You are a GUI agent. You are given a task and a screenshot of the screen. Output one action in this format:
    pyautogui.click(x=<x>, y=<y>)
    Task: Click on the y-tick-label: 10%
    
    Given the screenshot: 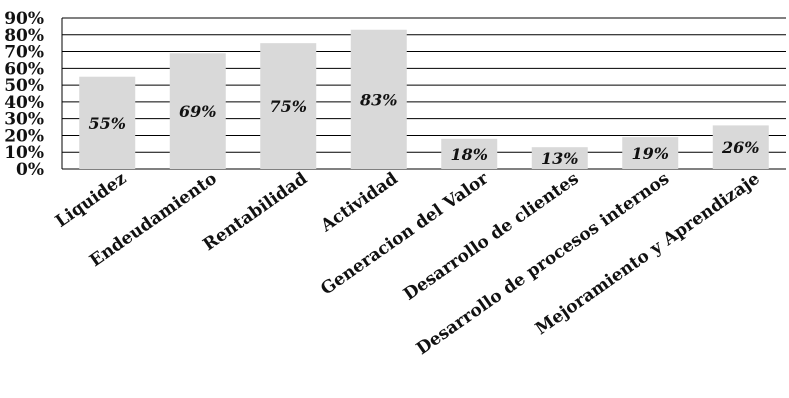 What is the action you would take?
    pyautogui.click(x=24, y=153)
    